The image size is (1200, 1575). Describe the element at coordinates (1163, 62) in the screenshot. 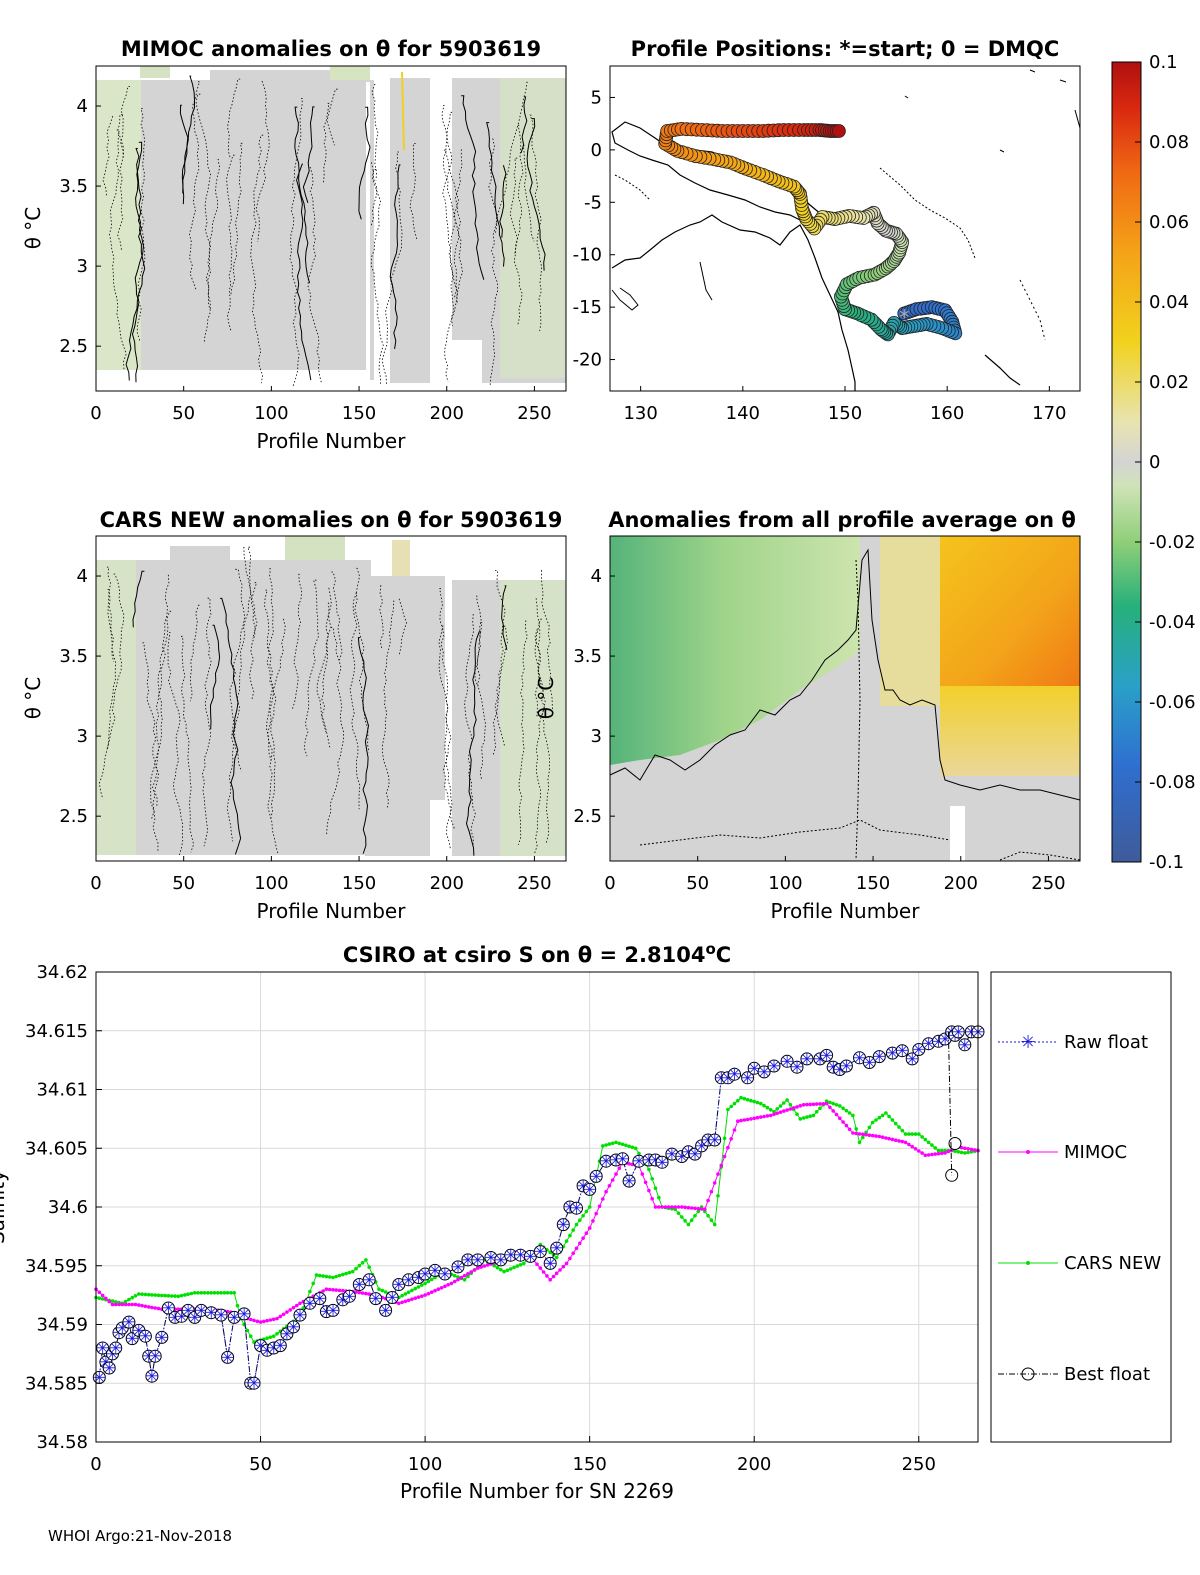

I see `colorbar-tick-label: 0.1` at that location.